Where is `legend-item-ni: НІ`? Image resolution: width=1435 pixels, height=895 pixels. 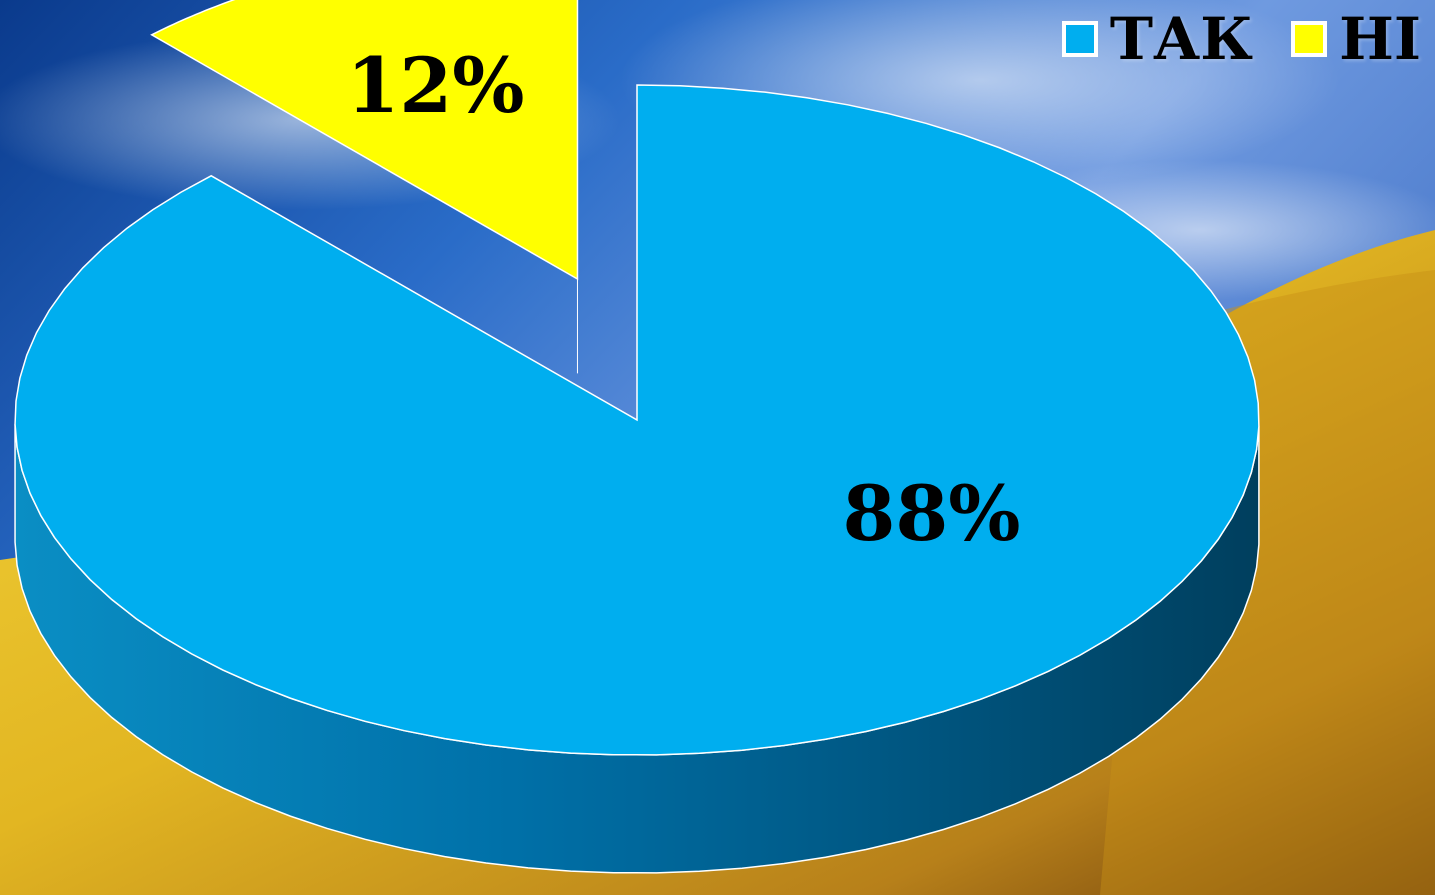
legend-item-ni: НІ is located at coordinates (1356, 39).